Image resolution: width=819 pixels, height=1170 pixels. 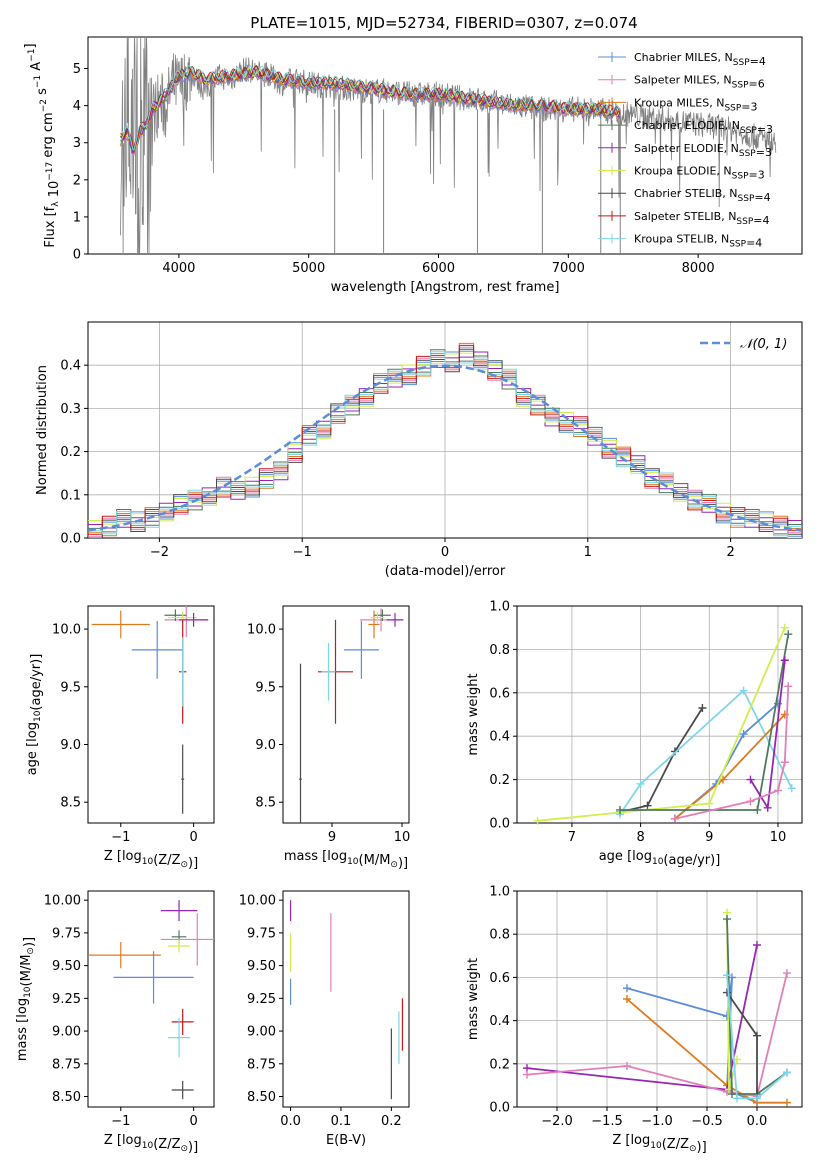 I want to click on ebv-mass-frame, so click(x=346, y=999).